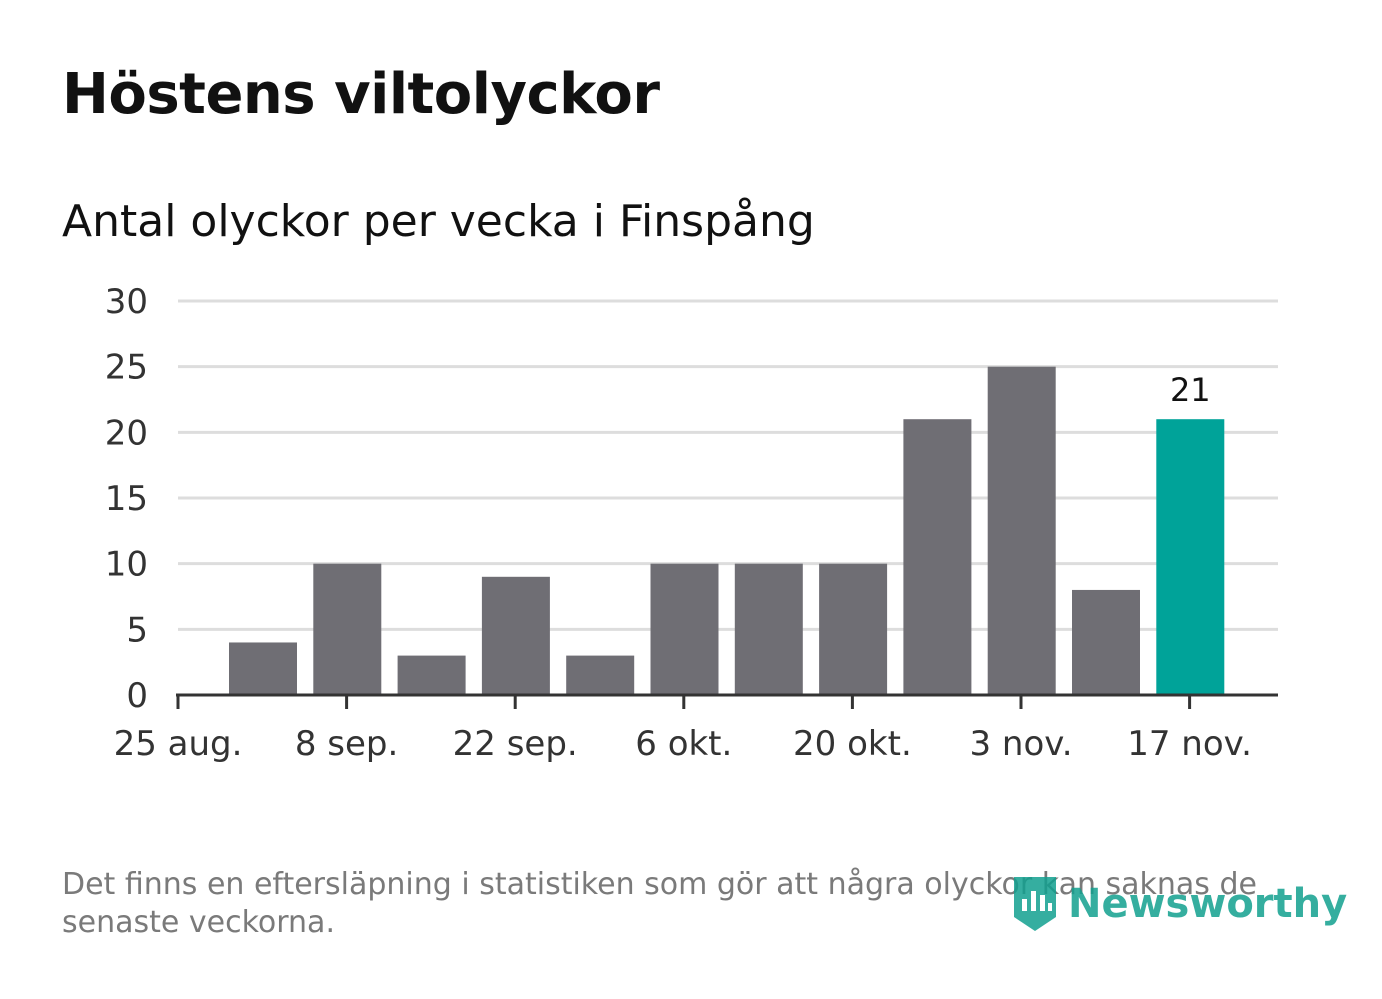  What do you see at coordinates (768, 629) in the screenshot?
I see `bar-13-okt` at bounding box center [768, 629].